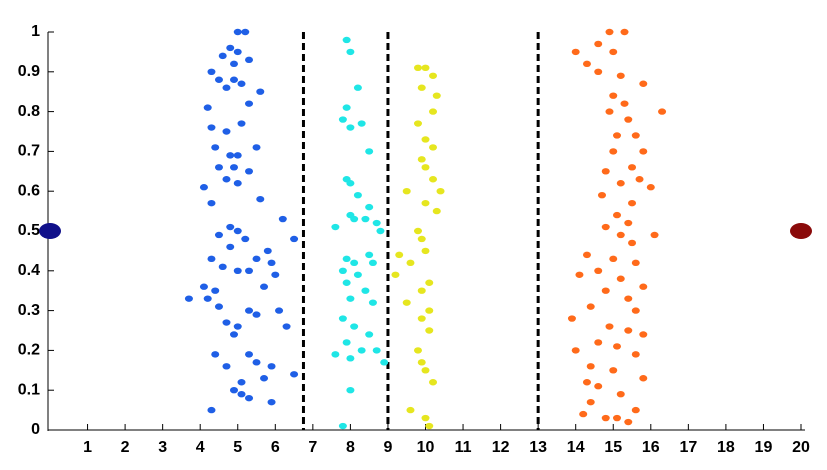  I want to click on x-tick-label: 11, so click(463, 447).